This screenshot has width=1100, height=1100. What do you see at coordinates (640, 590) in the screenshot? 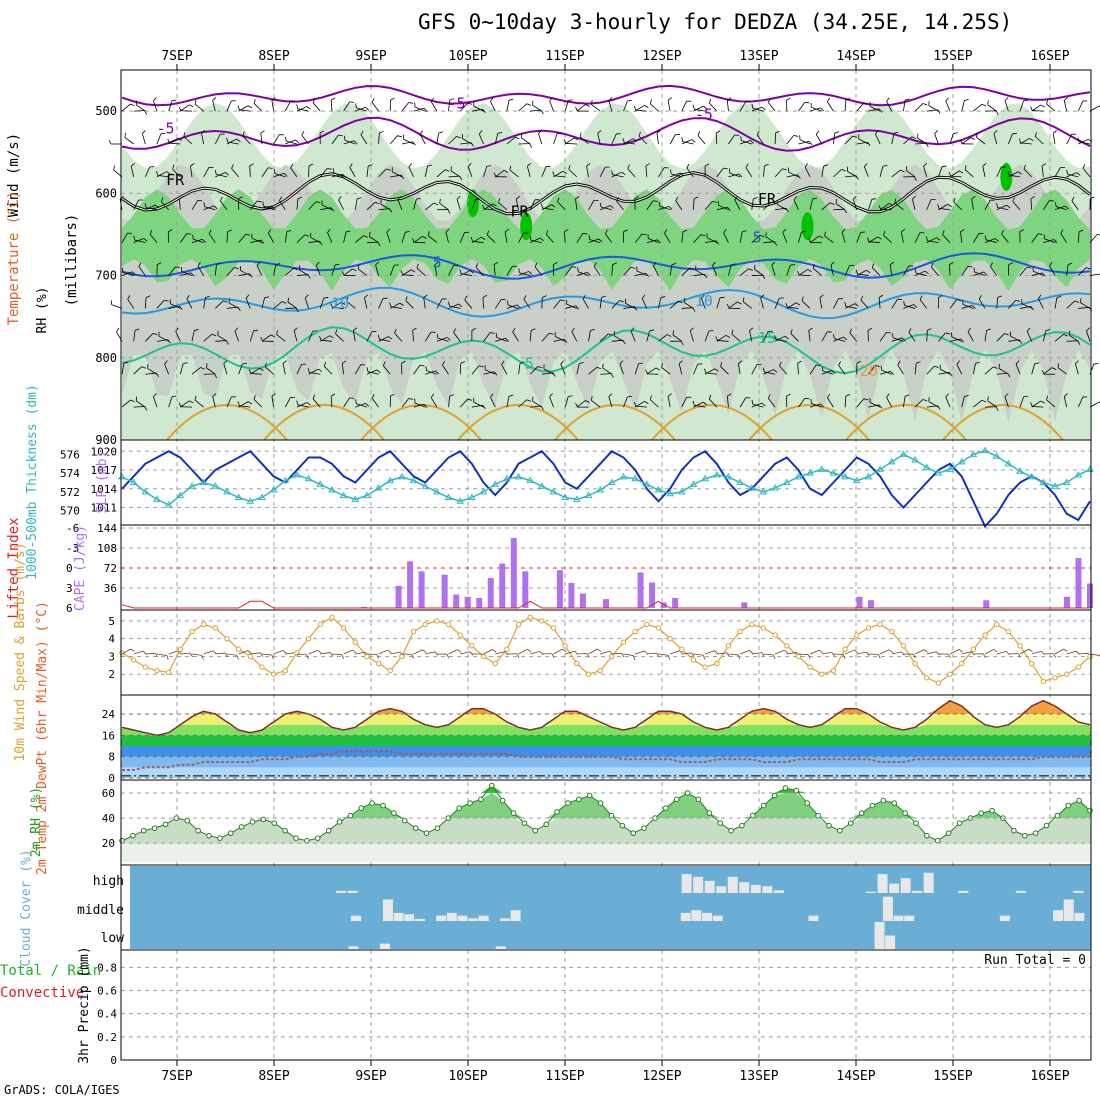
I see `cape-bar` at bounding box center [640, 590].